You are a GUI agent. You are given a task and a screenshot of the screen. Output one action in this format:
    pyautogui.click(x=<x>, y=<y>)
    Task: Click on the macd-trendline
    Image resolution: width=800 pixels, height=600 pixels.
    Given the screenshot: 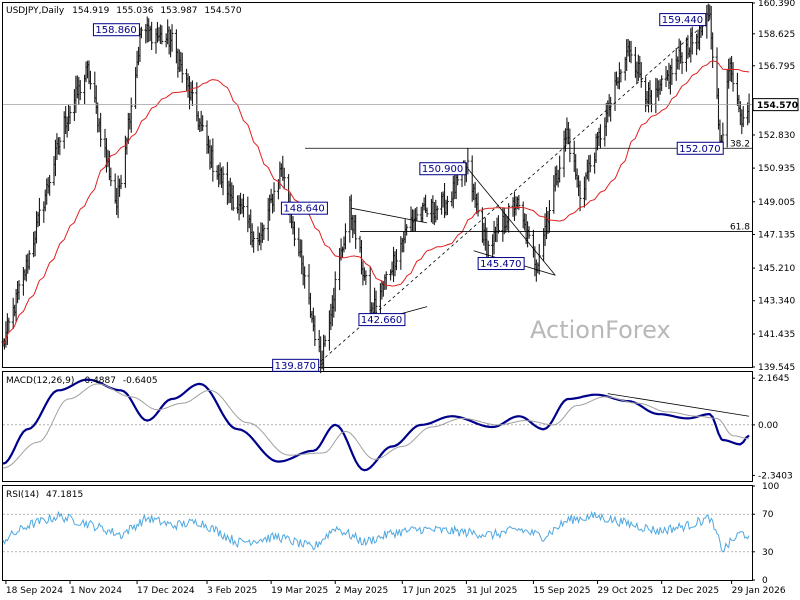 What is the action you would take?
    pyautogui.click(x=678, y=405)
    